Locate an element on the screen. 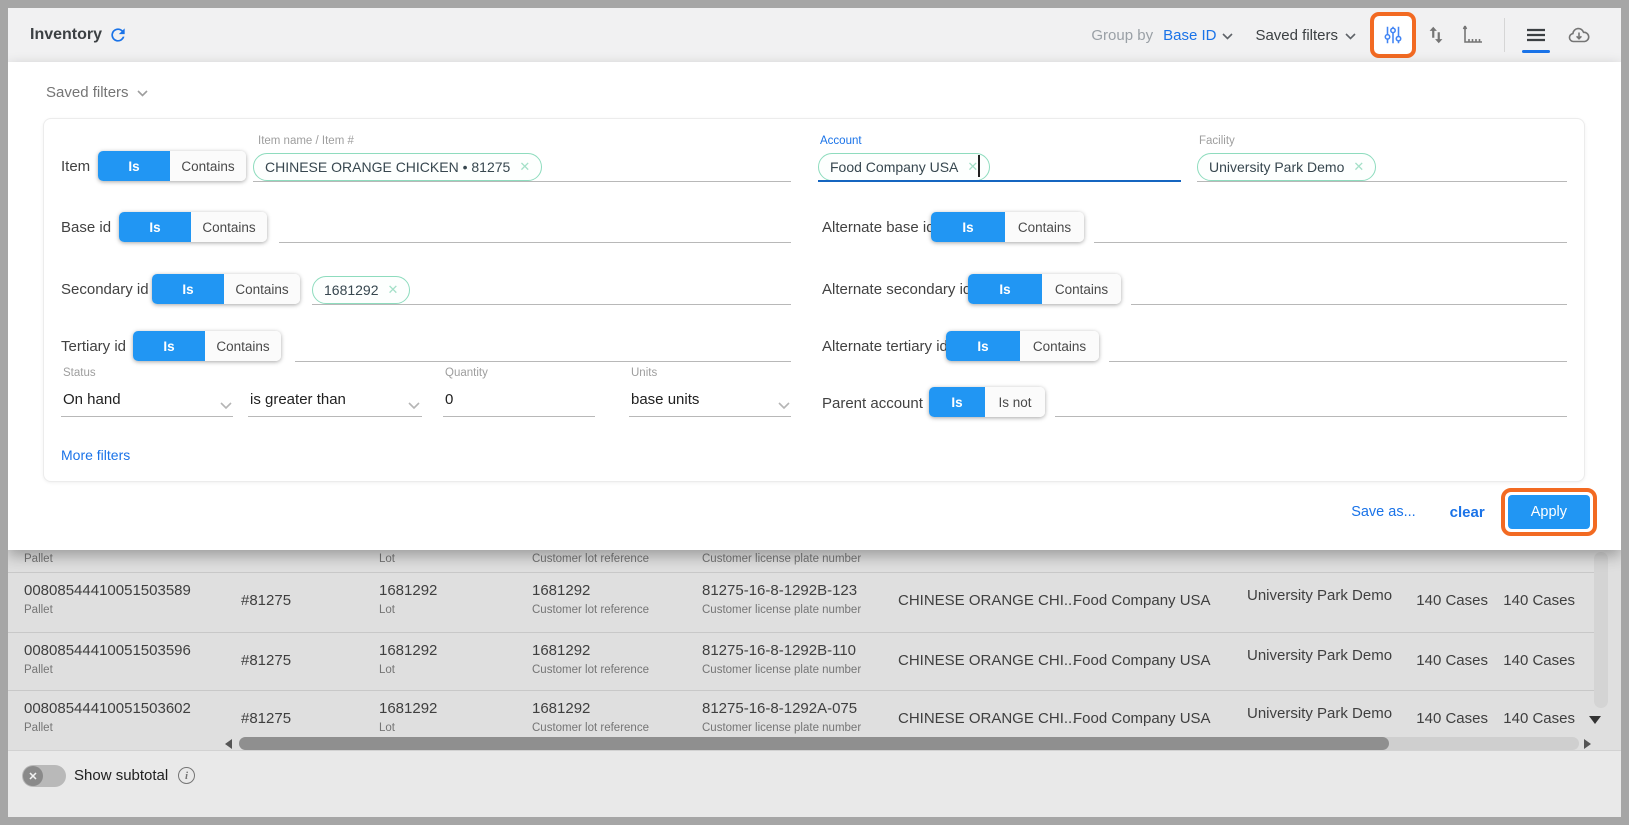  alt-tertiary-id-toggle: Is Contains is located at coordinates (1022, 346).